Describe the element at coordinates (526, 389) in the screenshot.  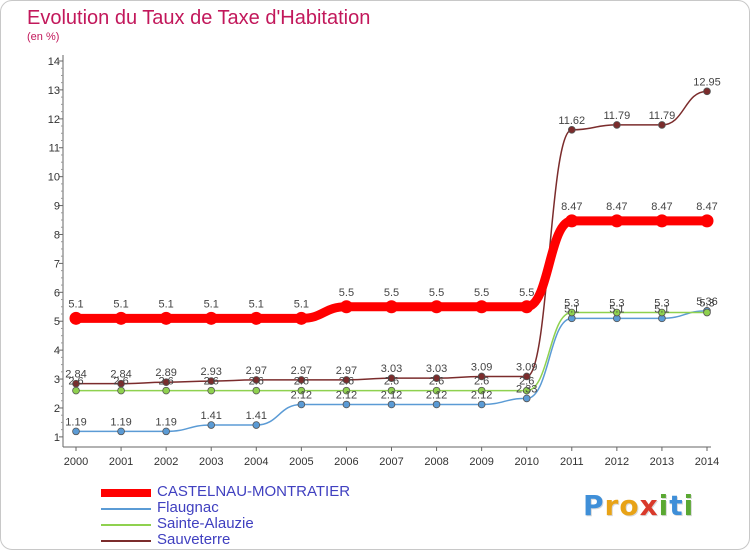
I see `data-label: 2.33` at that location.